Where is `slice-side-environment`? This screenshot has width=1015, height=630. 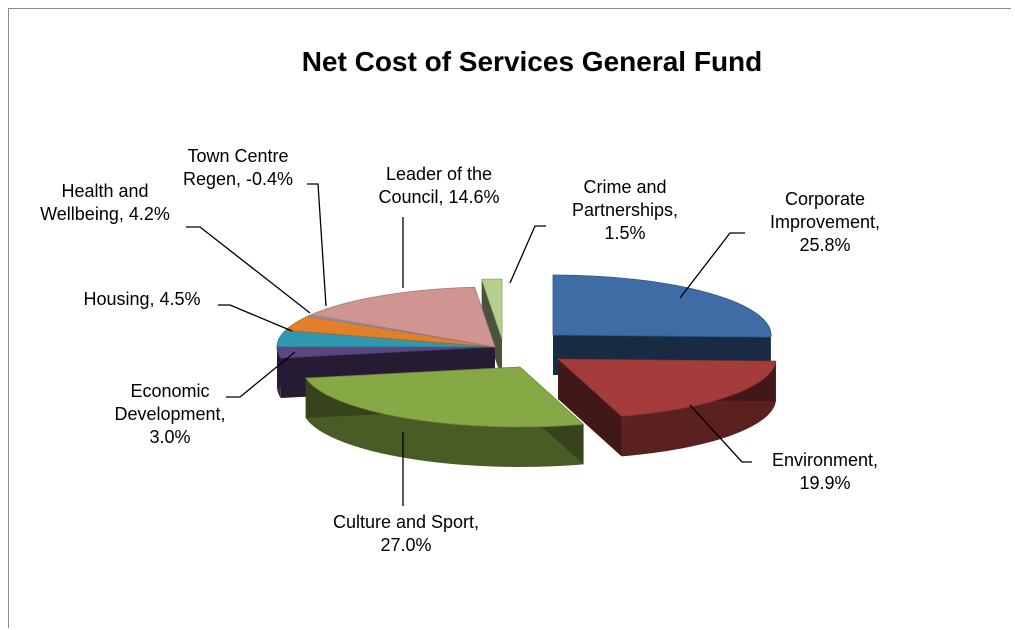
slice-side-environment is located at coordinates (698, 409).